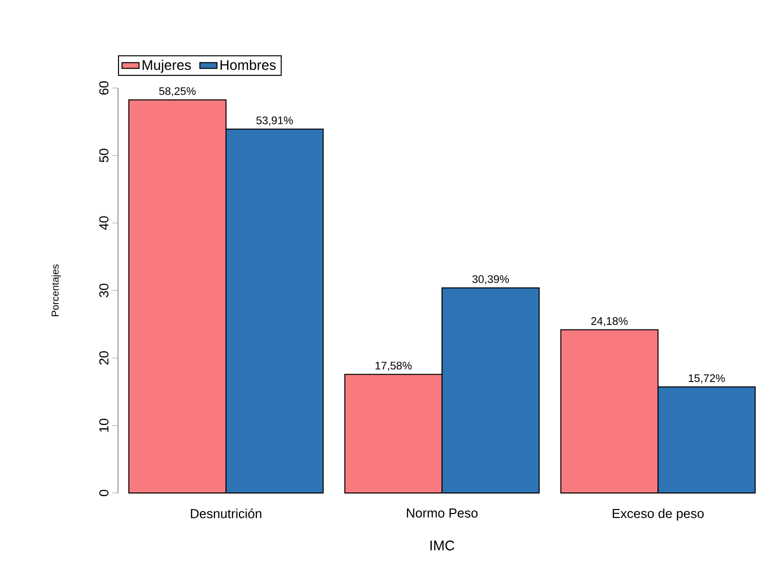 This screenshot has height=563, width=766. Describe the element at coordinates (394, 366) in the screenshot. I see `data-label: 17,58%` at that location.